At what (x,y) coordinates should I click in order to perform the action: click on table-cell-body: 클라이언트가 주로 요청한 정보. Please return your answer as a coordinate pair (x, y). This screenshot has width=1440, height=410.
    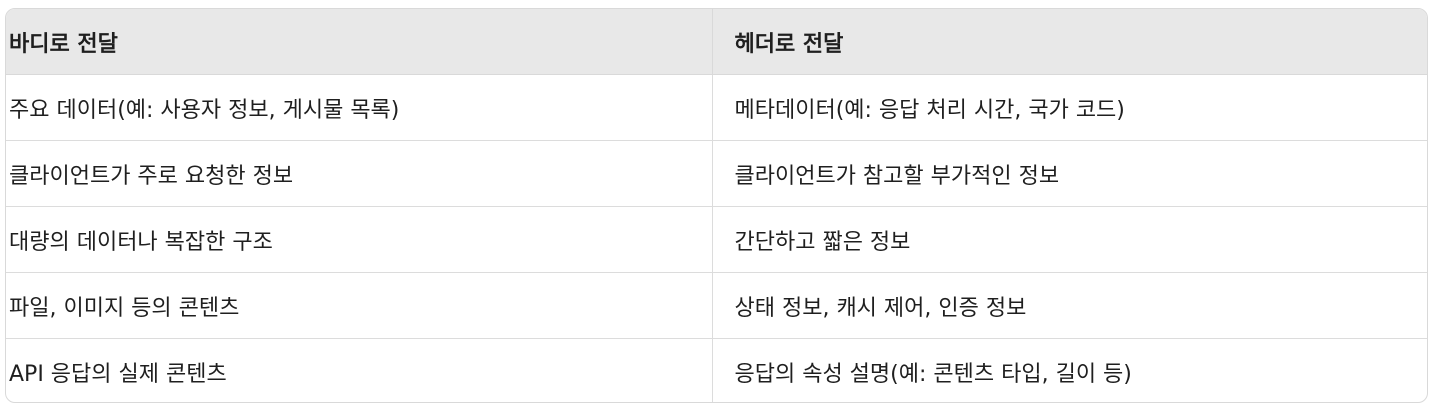
    Looking at the image, I should click on (359, 173).